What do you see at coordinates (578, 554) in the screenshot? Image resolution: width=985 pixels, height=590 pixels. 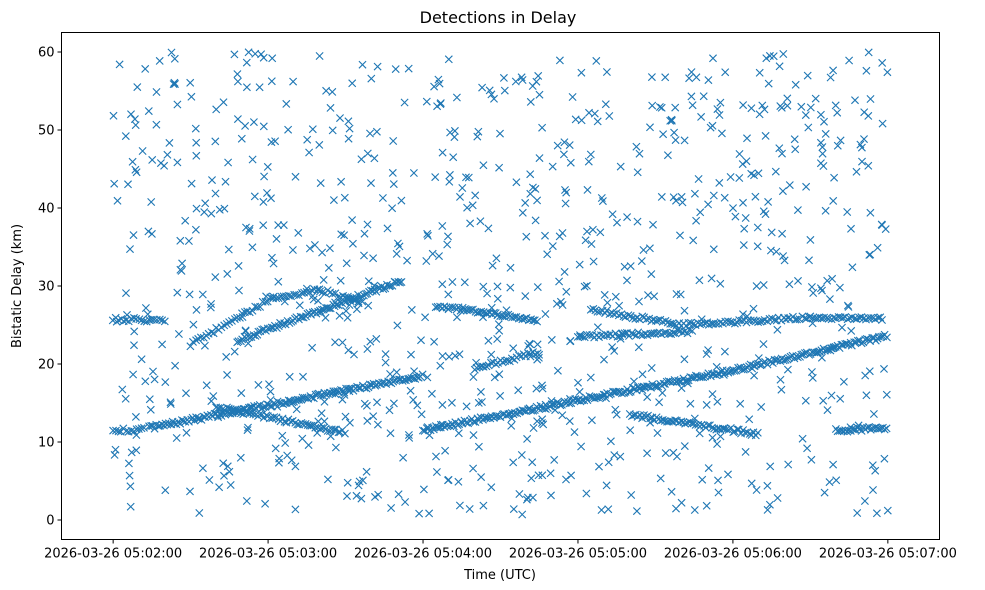 I see `x-tick-label: 2026-03-26 05:05:00` at bounding box center [578, 554].